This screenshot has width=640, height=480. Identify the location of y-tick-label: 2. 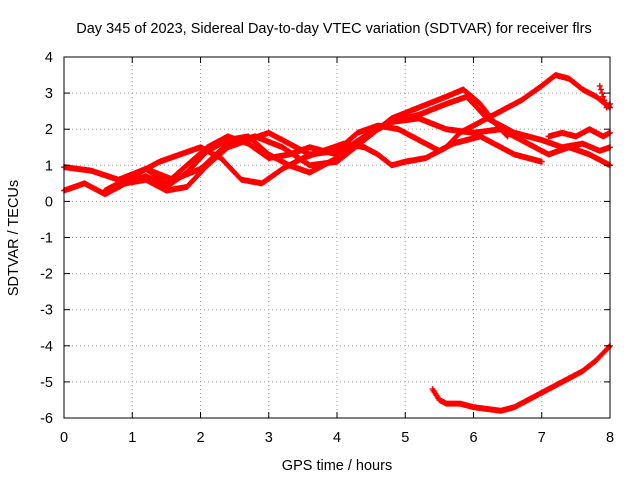
(49, 130).